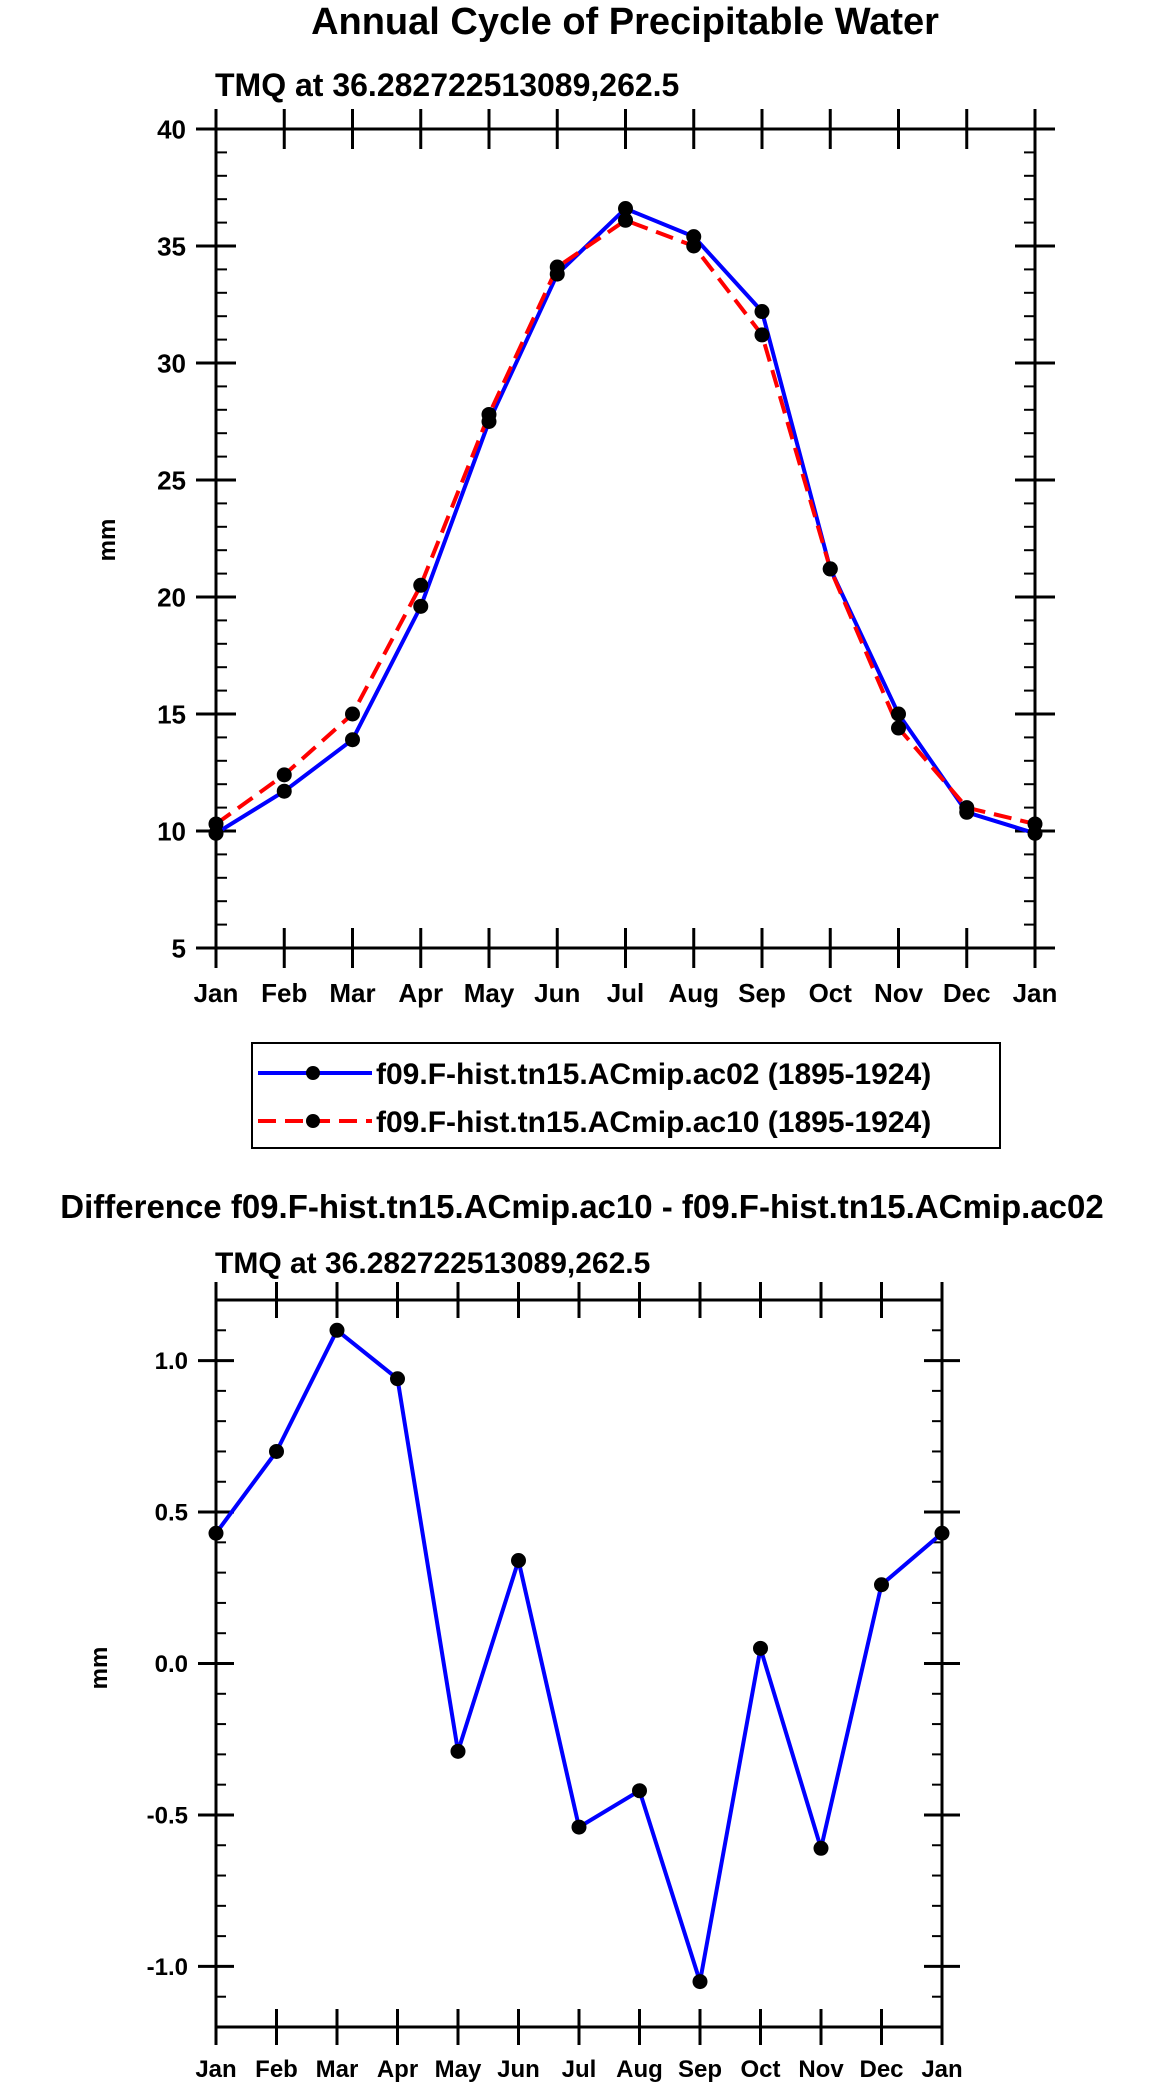 This screenshot has width=1161, height=2096. Describe the element at coordinates (447, 85) in the screenshot. I see `chart1-subtitle: TMQ at 36.282722513089,262.5` at that location.